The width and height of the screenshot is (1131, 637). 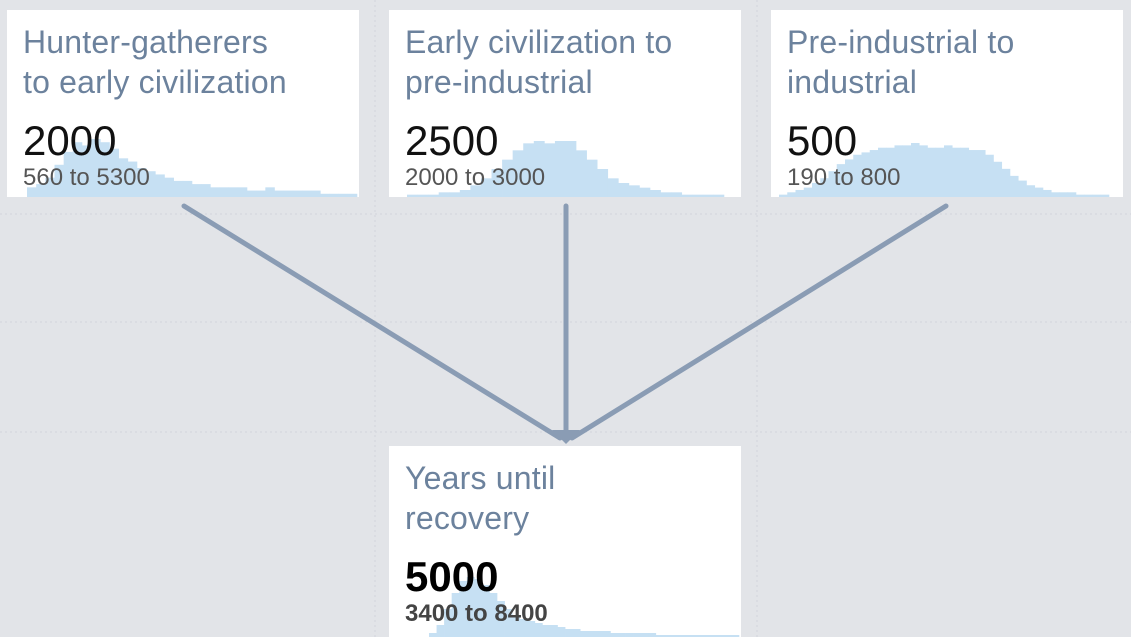 What do you see at coordinates (566, 437) in the screenshot?
I see `arrow-head` at bounding box center [566, 437].